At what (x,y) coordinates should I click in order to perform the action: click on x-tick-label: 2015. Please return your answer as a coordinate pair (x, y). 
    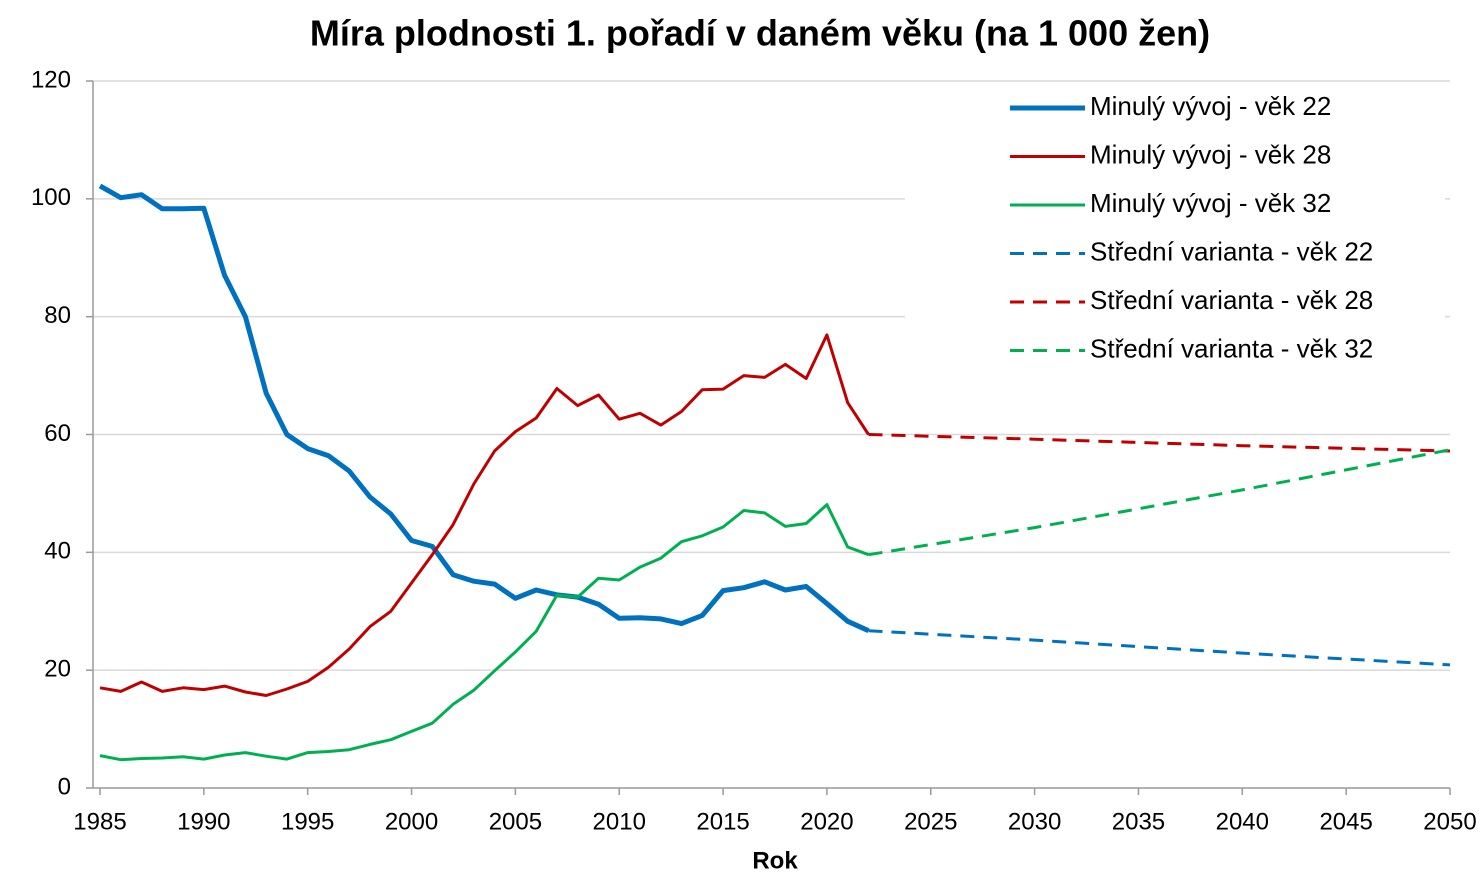
    Looking at the image, I should click on (722, 821).